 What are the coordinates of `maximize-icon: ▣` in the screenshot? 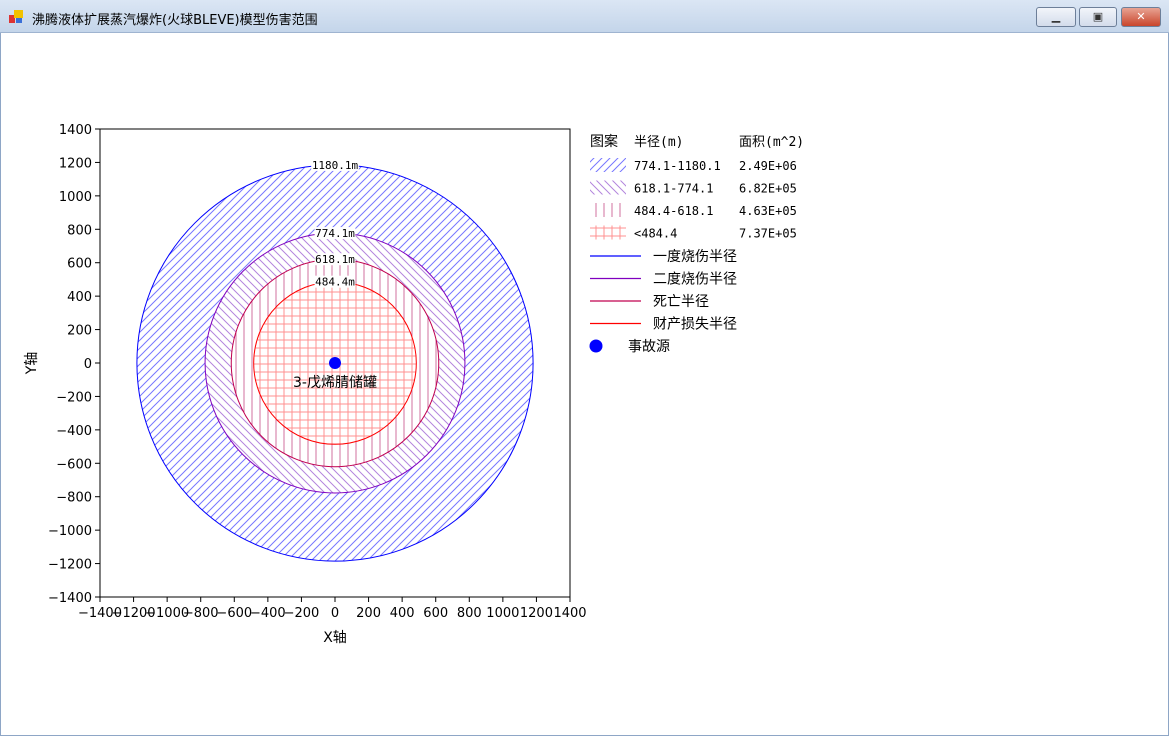 It's located at (1098, 16).